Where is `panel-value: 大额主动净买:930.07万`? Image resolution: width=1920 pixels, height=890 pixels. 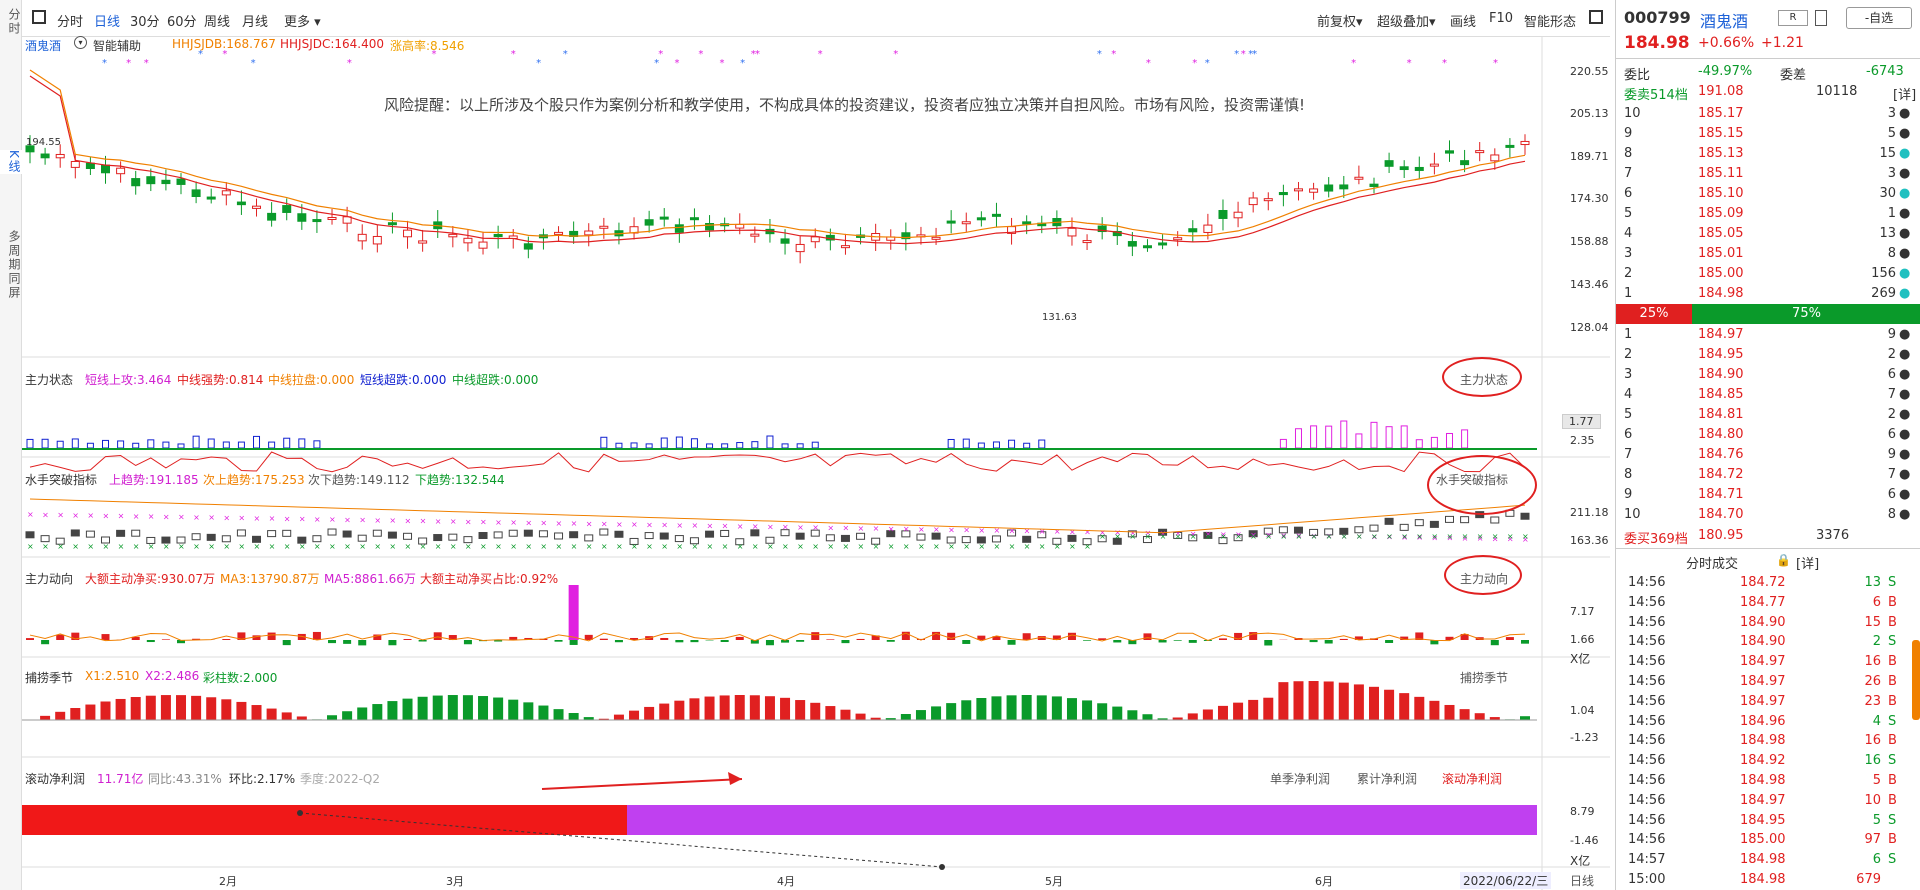 panel-value: 大额主动净买:930.07万 is located at coordinates (150, 579).